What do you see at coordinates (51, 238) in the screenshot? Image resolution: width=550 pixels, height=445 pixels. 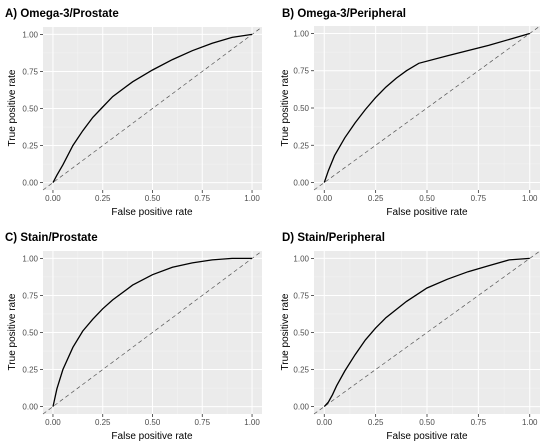 I see `panel-title: C) Stain/Prostate` at bounding box center [51, 238].